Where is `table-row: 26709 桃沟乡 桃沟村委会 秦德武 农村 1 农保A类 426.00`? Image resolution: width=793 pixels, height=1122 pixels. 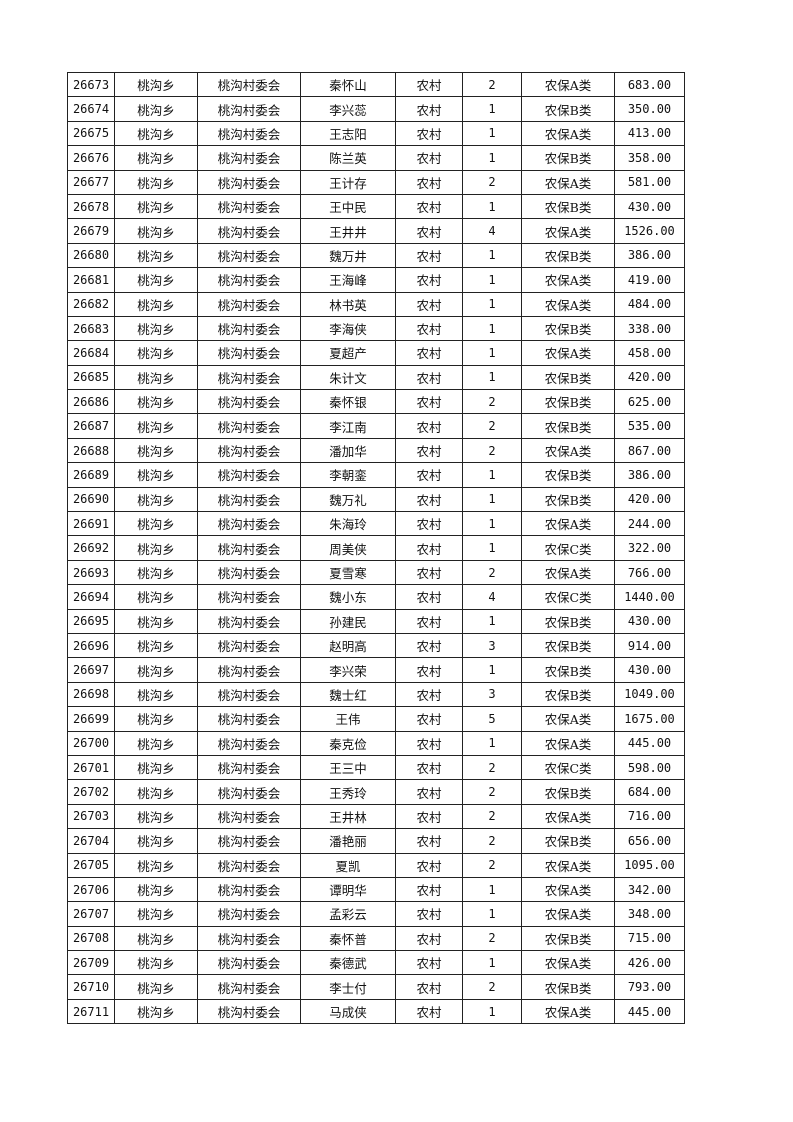 table-row: 26709 桃沟乡 桃沟村委会 秦德武 农村 1 农保A类 426.00 is located at coordinates (376, 963).